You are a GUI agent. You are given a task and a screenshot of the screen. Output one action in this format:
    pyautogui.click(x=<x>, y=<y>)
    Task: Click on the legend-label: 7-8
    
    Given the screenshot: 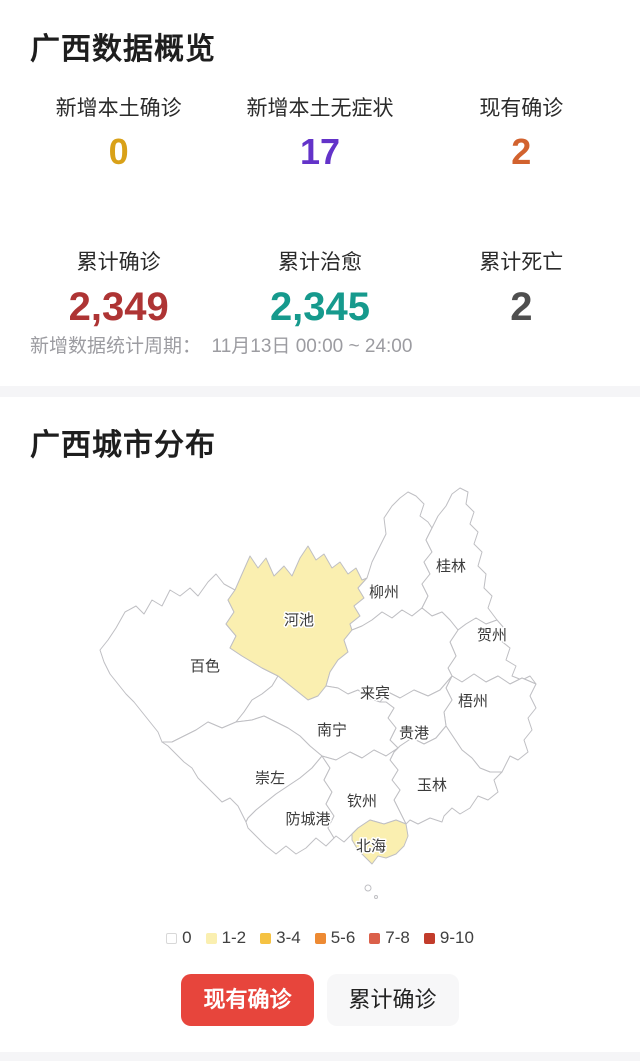 What is the action you would take?
    pyautogui.click(x=397, y=937)
    